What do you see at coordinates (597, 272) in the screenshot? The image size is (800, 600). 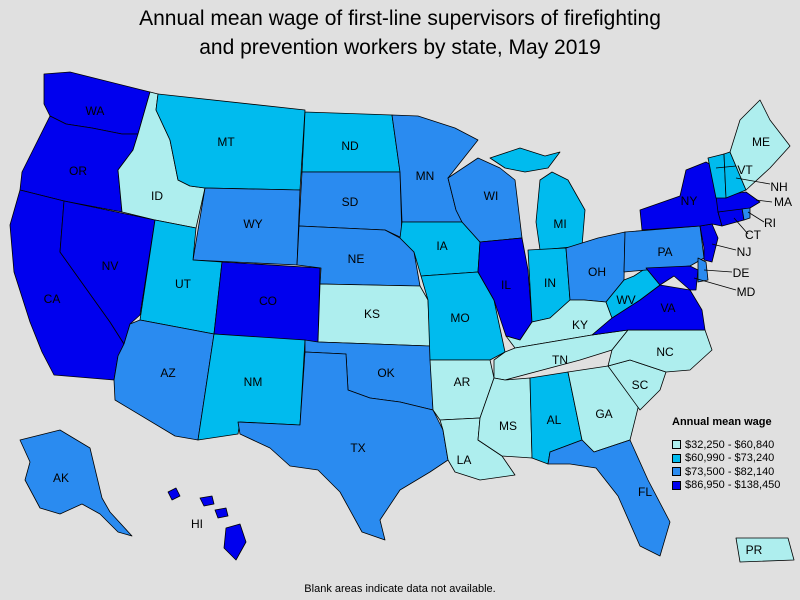 I see `state-label-oh: OH` at bounding box center [597, 272].